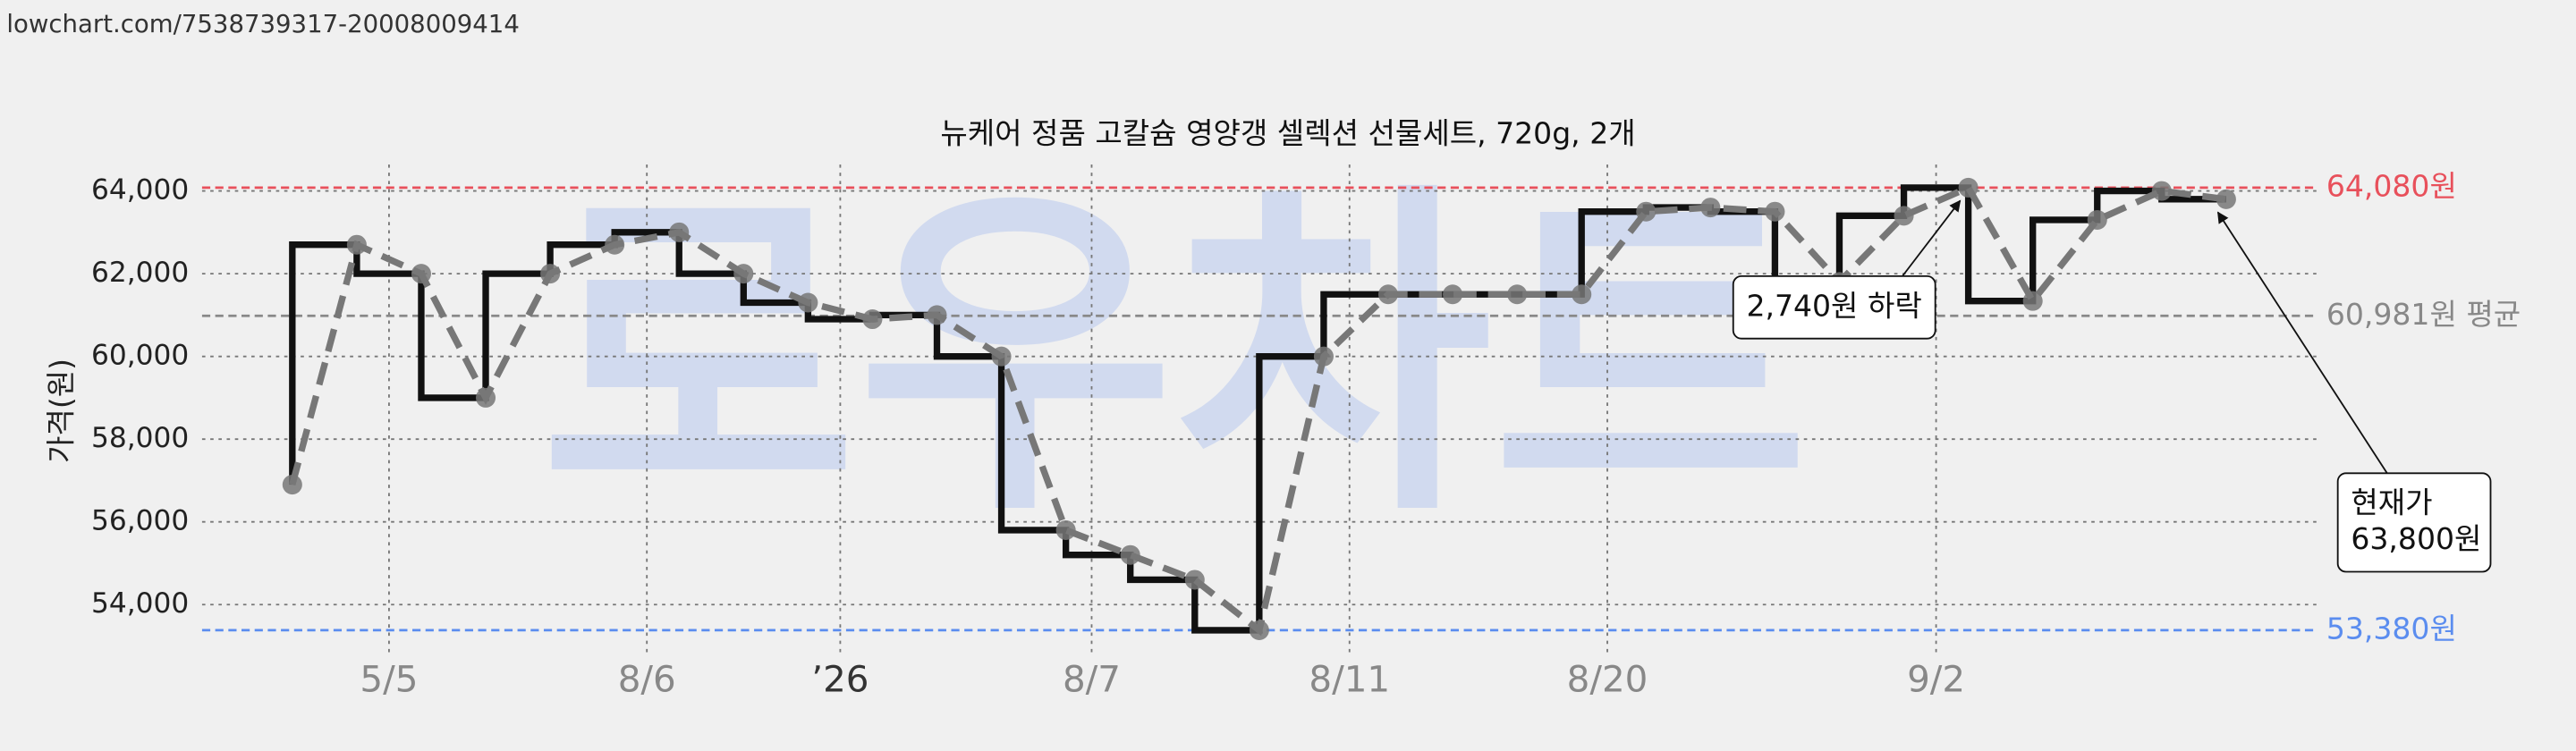 This screenshot has width=2576, height=751. What do you see at coordinates (1349, 679) in the screenshot?
I see `x-tick-label: 8/11` at bounding box center [1349, 679].